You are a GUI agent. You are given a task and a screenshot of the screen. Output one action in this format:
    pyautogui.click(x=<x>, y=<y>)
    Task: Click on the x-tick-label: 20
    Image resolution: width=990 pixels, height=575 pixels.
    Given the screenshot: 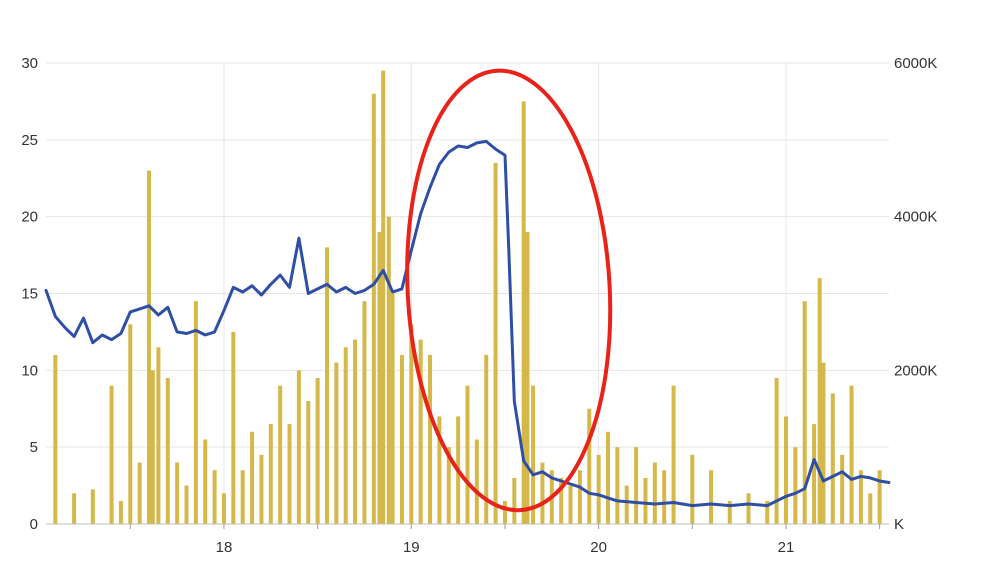 What is the action you would take?
    pyautogui.click(x=598, y=547)
    